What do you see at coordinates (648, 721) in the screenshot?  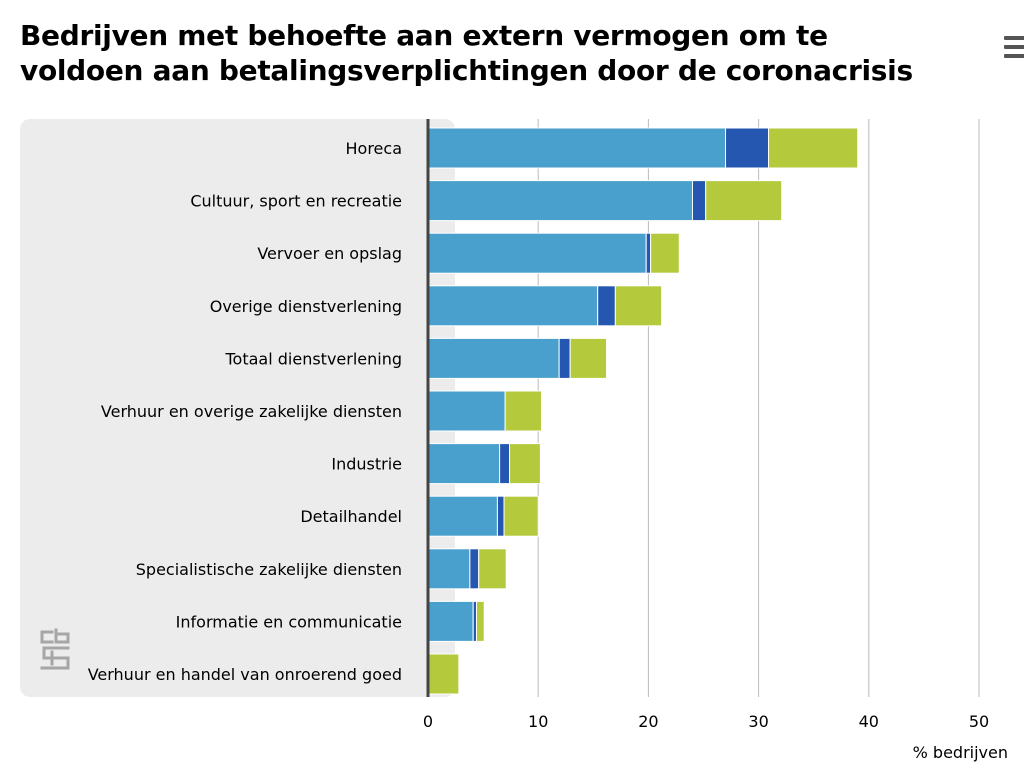 I see `x-tick-label: 20` at bounding box center [648, 721].